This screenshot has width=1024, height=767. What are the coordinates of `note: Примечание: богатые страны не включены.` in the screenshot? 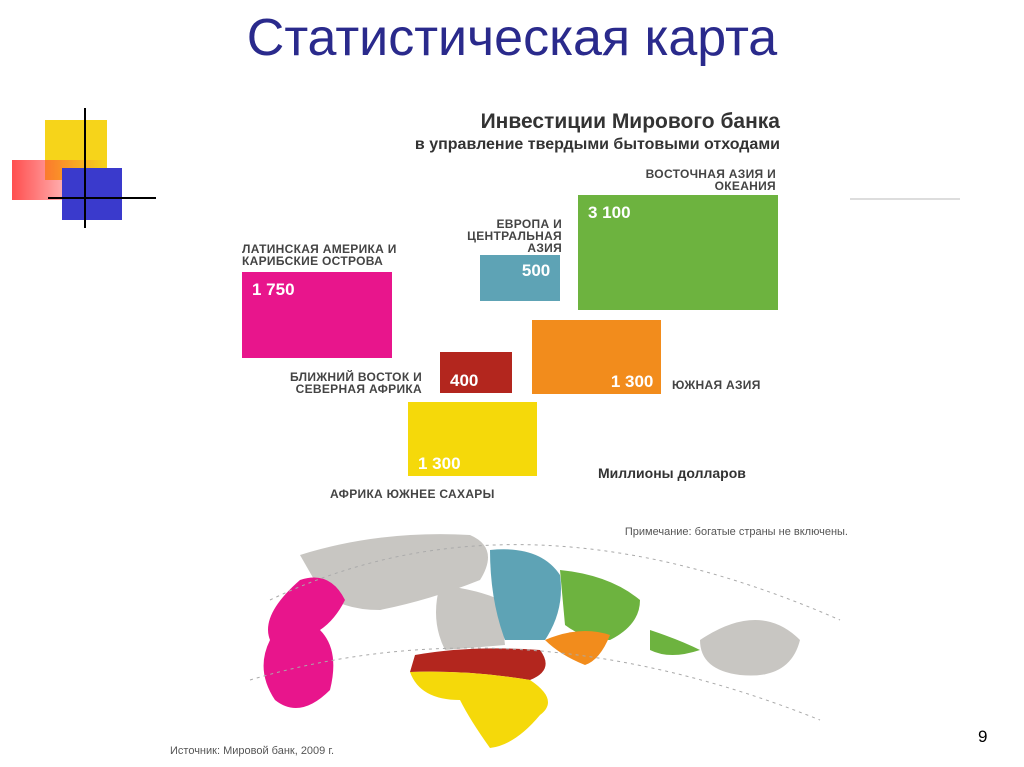 It's located at (736, 532).